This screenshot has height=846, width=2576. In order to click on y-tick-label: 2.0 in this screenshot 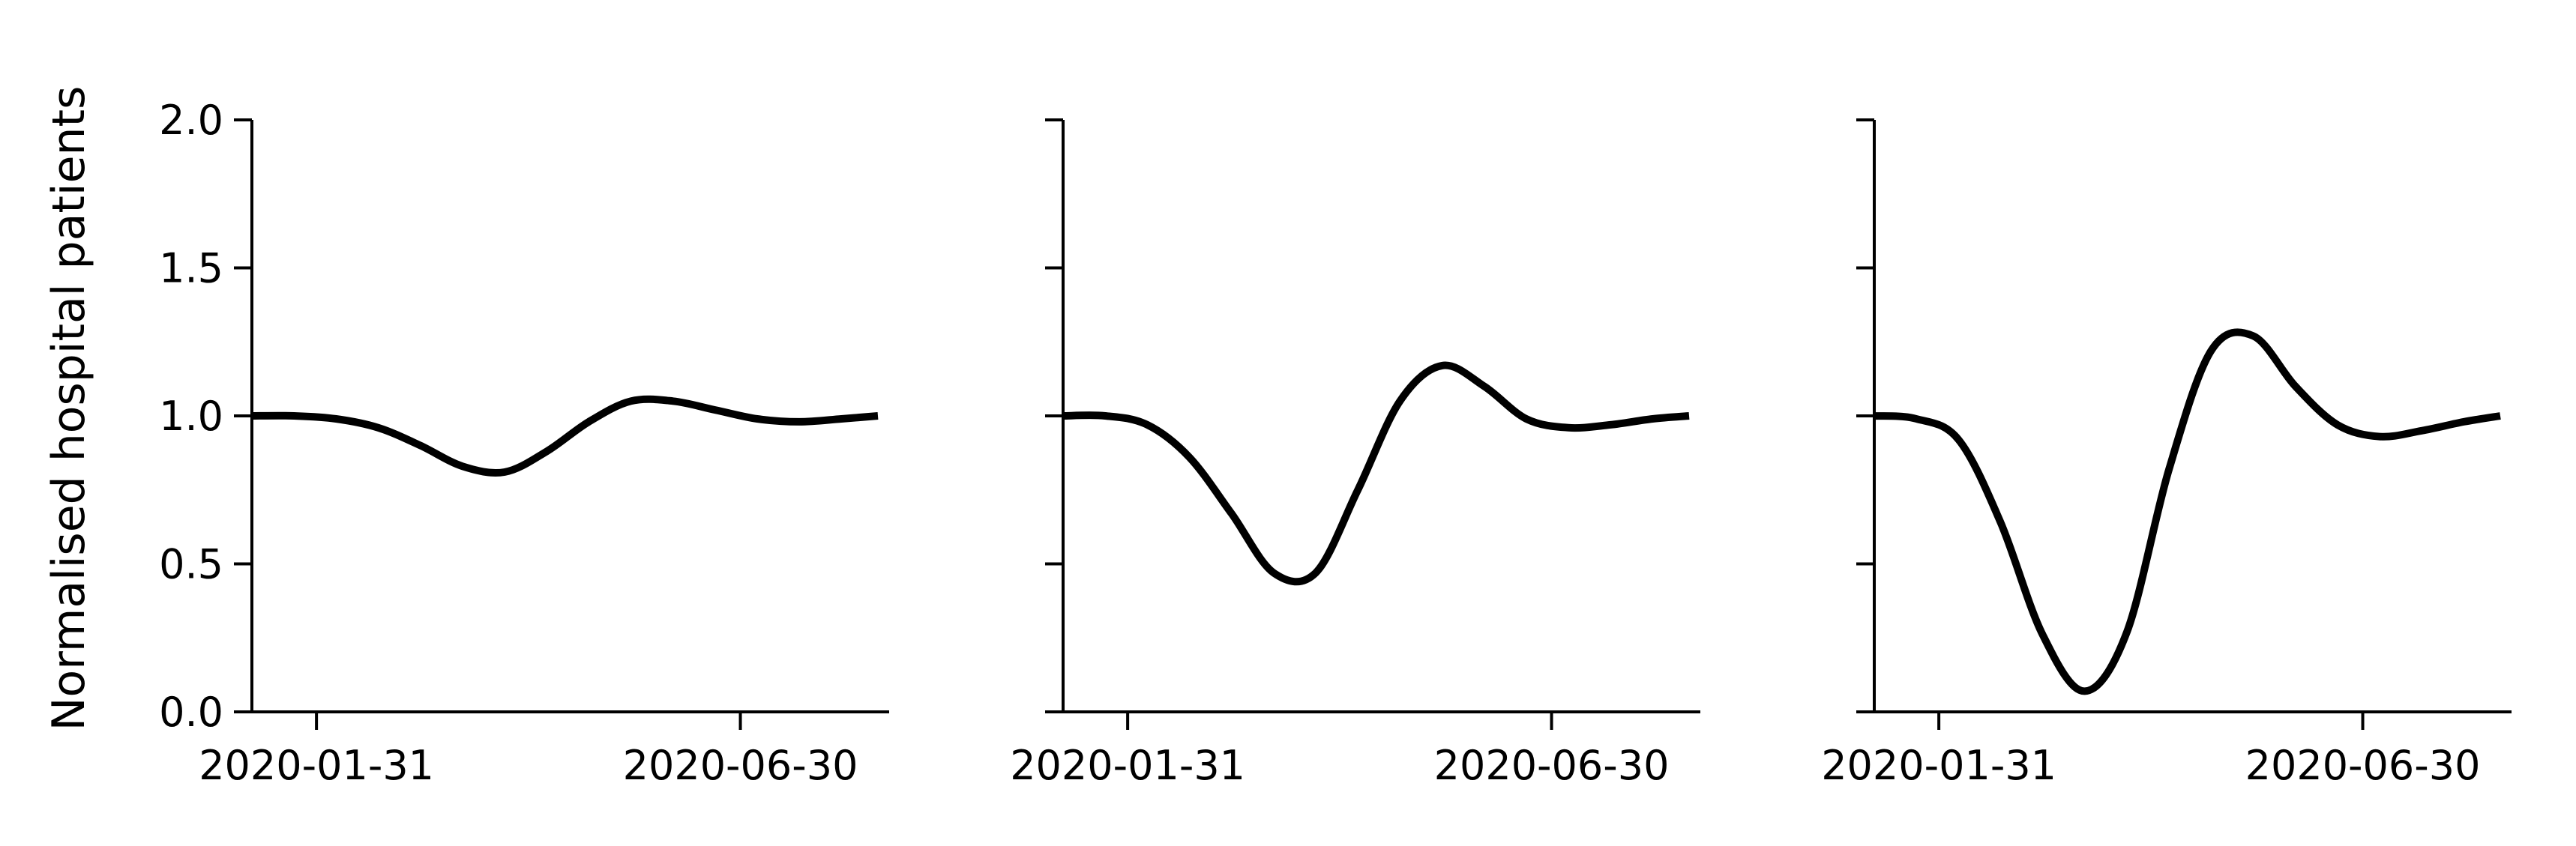, I will do `click(191, 120)`.